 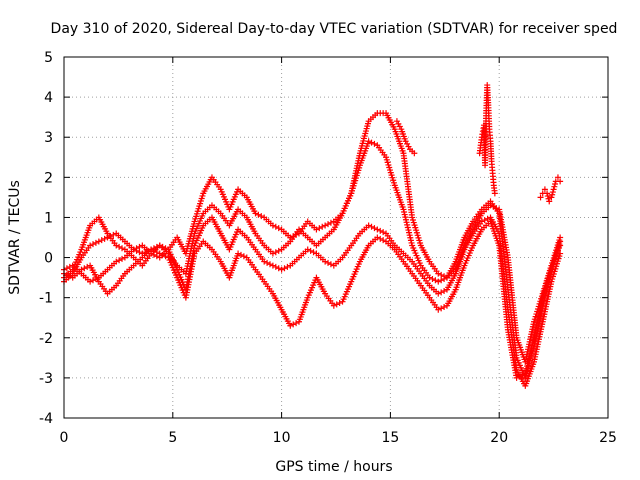 What do you see at coordinates (48, 218) in the screenshot?
I see `y-tick-label: 1` at bounding box center [48, 218].